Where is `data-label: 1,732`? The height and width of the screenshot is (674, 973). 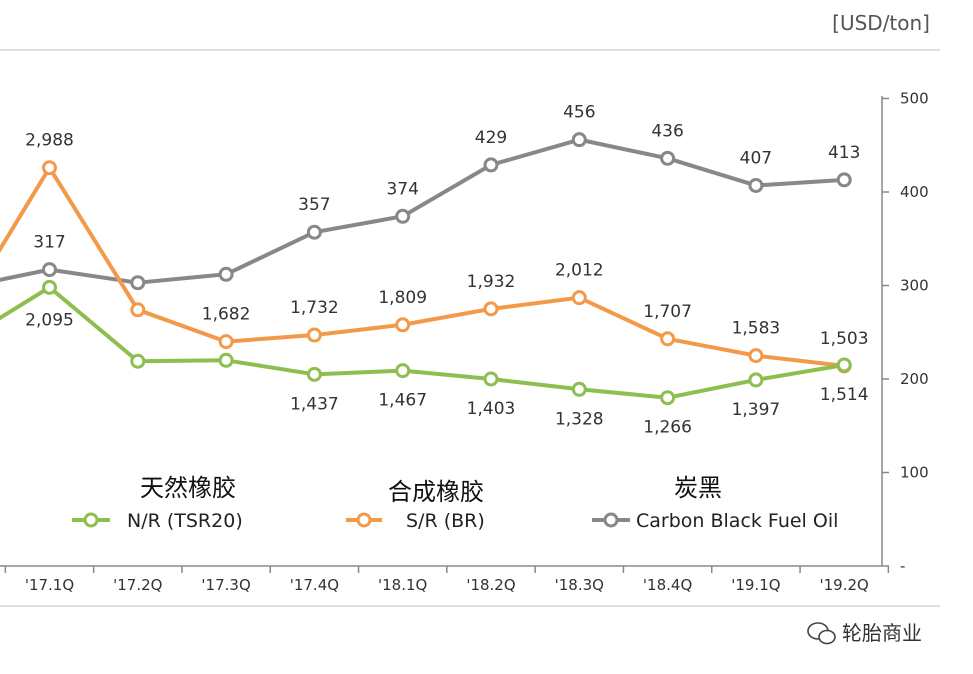
data-label: 1,732 is located at coordinates (314, 308).